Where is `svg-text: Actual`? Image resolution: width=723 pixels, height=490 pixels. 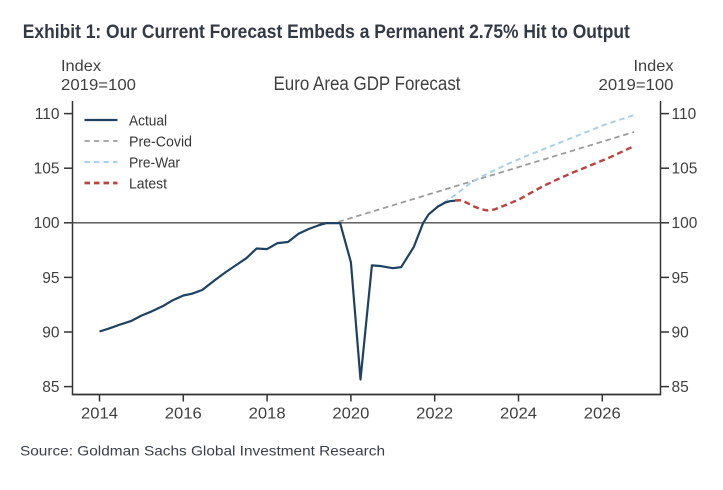
svg-text: Actual is located at coordinates (148, 120).